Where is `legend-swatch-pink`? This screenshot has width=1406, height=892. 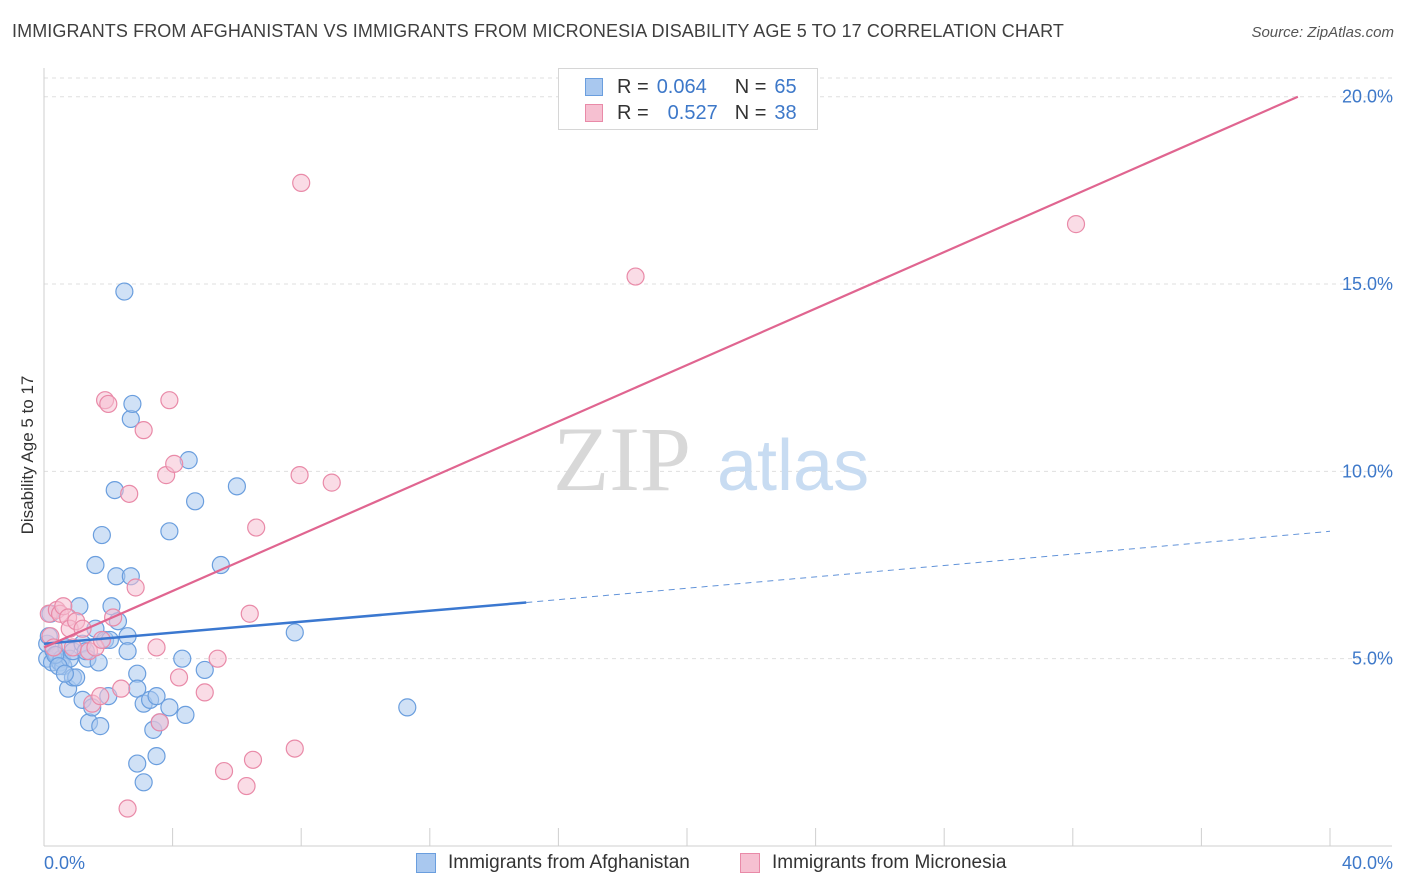 legend-swatch-pink is located at coordinates (594, 113).